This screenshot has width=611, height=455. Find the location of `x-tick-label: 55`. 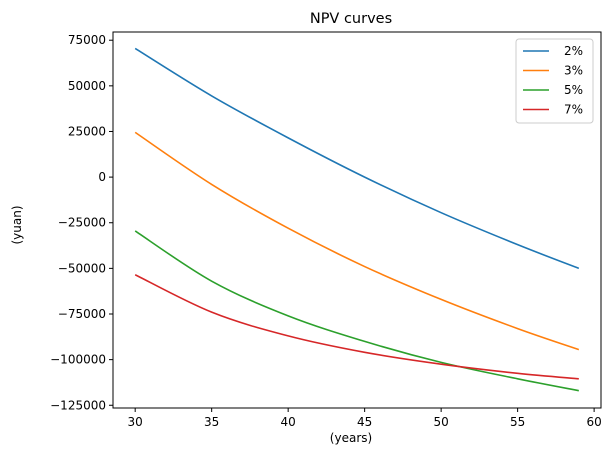

x-tick-label: 55 is located at coordinates (517, 422).